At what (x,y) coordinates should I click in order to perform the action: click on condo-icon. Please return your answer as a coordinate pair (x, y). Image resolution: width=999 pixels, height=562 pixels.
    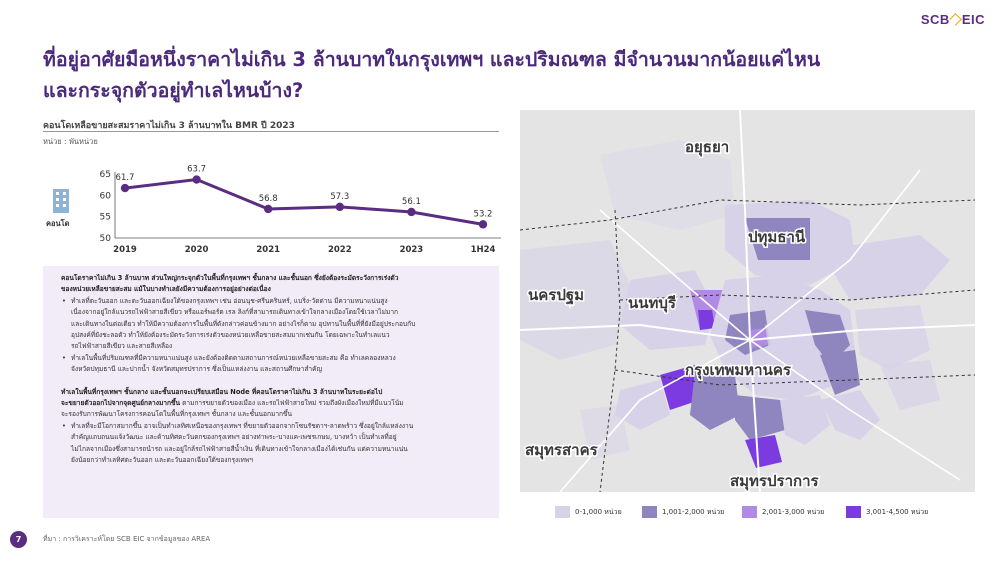
    Looking at the image, I should click on (61, 201).